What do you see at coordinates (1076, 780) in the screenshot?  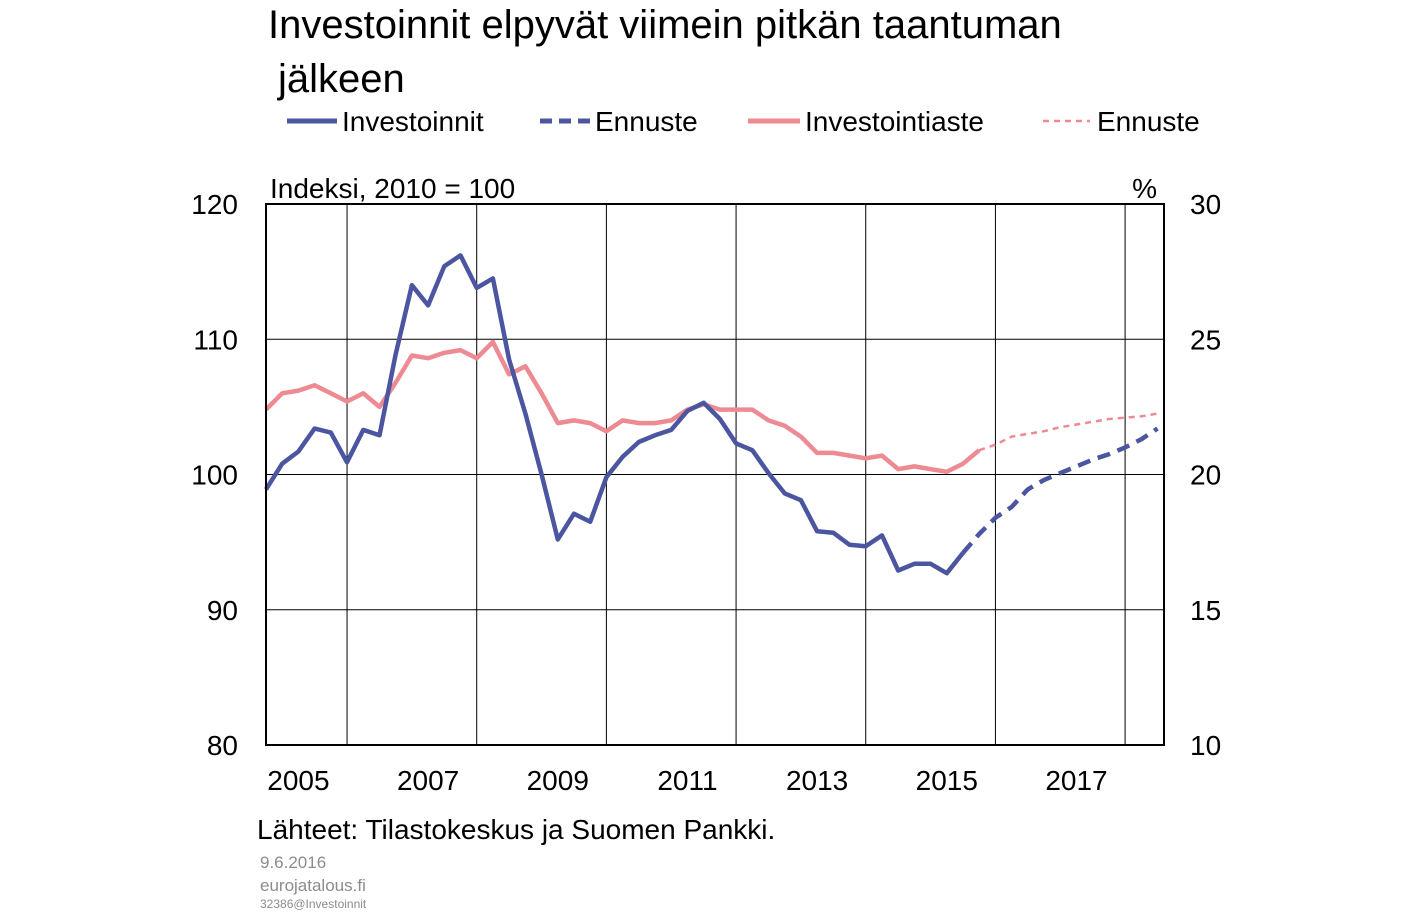 I see `x-tick-label: 2017` at bounding box center [1076, 780].